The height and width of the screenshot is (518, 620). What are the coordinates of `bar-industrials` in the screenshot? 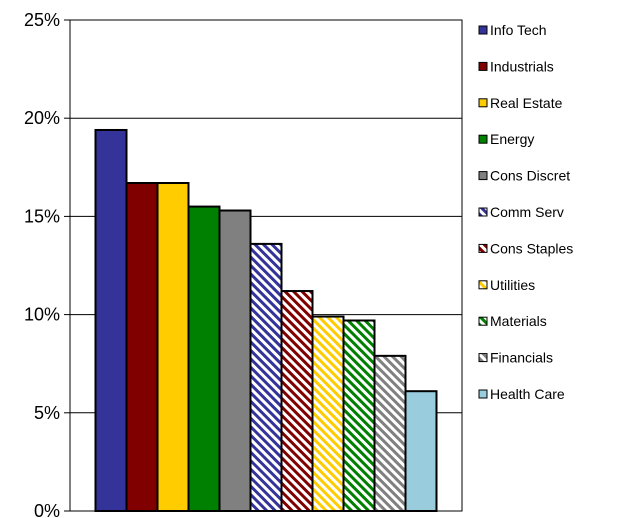 It's located at (142, 347).